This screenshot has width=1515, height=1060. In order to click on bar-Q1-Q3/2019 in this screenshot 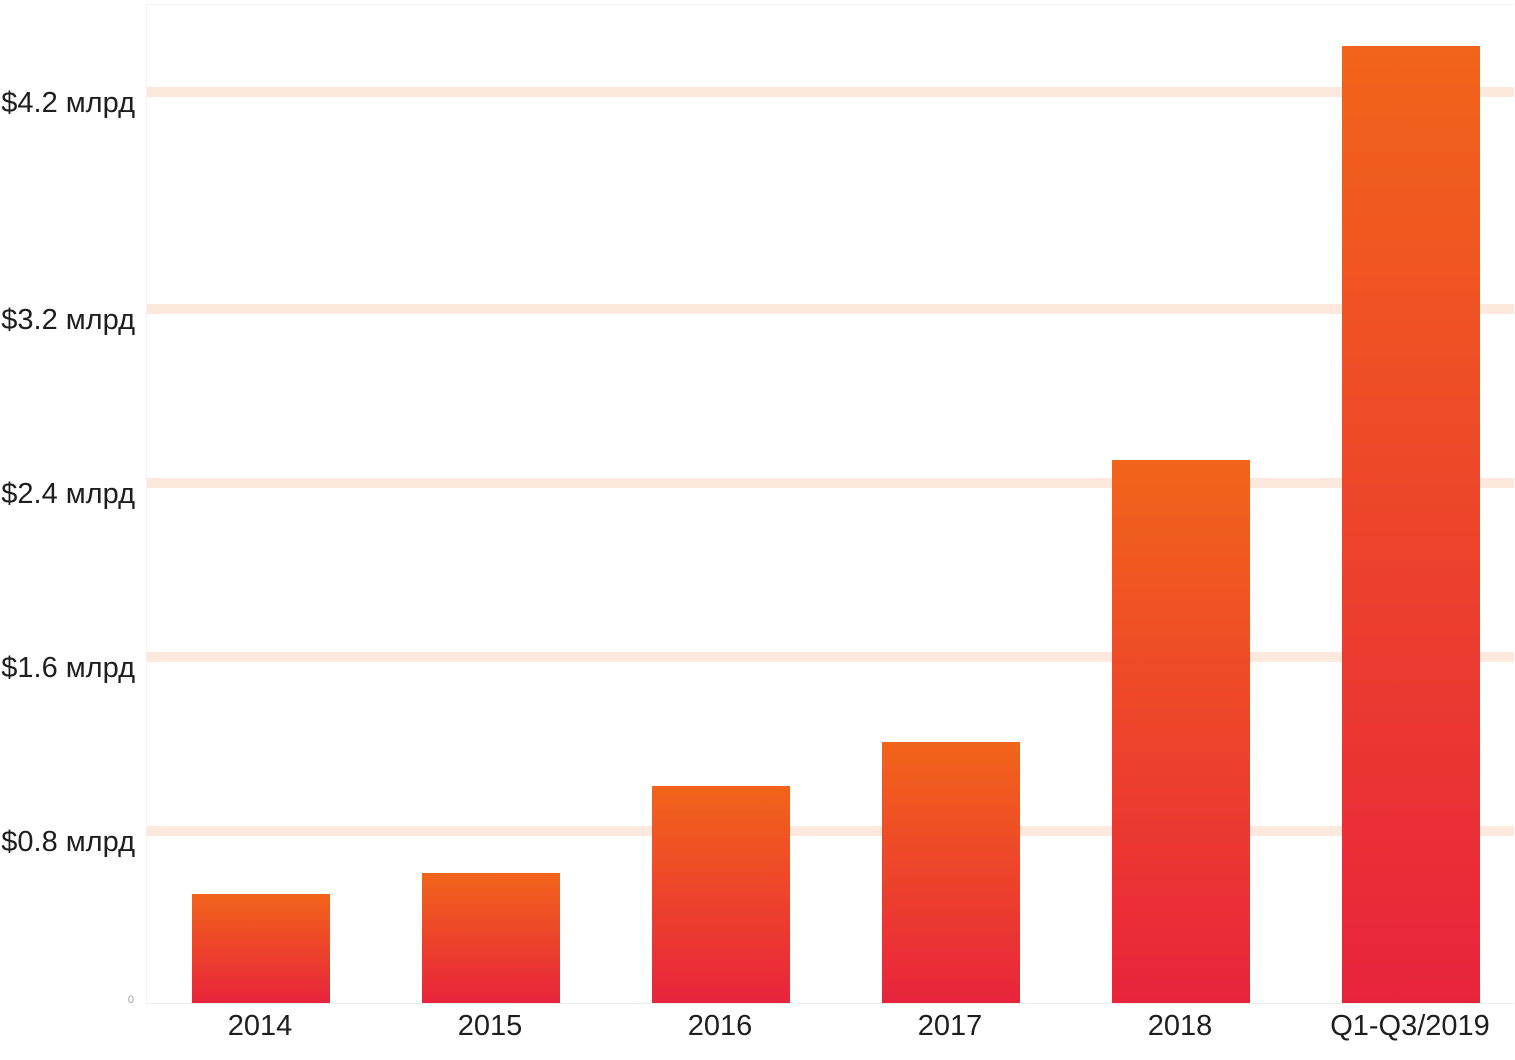, I will do `click(1411, 524)`.